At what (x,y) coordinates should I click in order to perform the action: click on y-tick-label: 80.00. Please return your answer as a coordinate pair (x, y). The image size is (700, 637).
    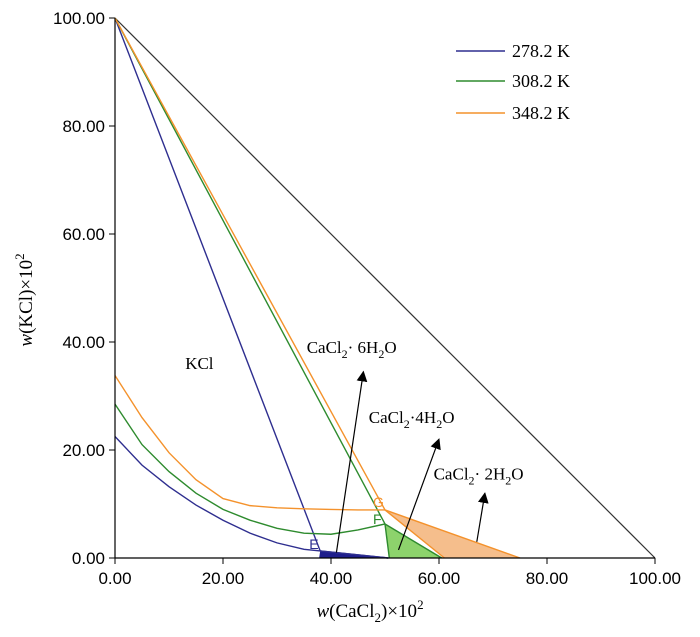
    Looking at the image, I should click on (83, 126).